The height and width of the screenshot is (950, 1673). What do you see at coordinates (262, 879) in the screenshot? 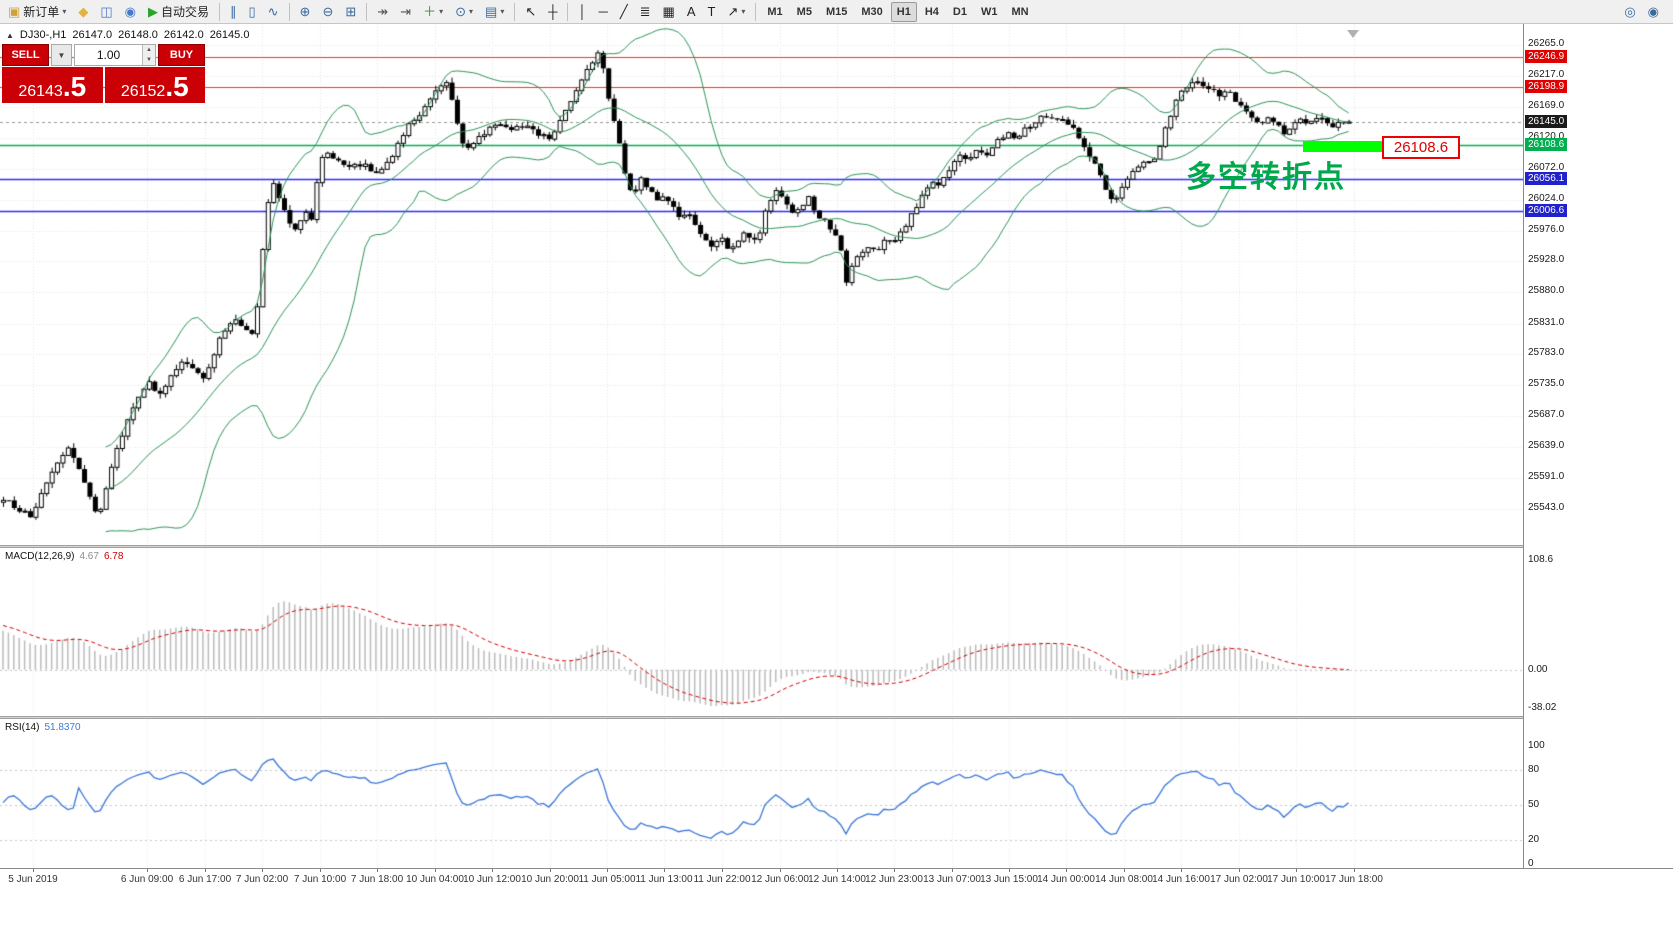
I see `time-axis-label: 7 Jun 02:00` at bounding box center [262, 879].